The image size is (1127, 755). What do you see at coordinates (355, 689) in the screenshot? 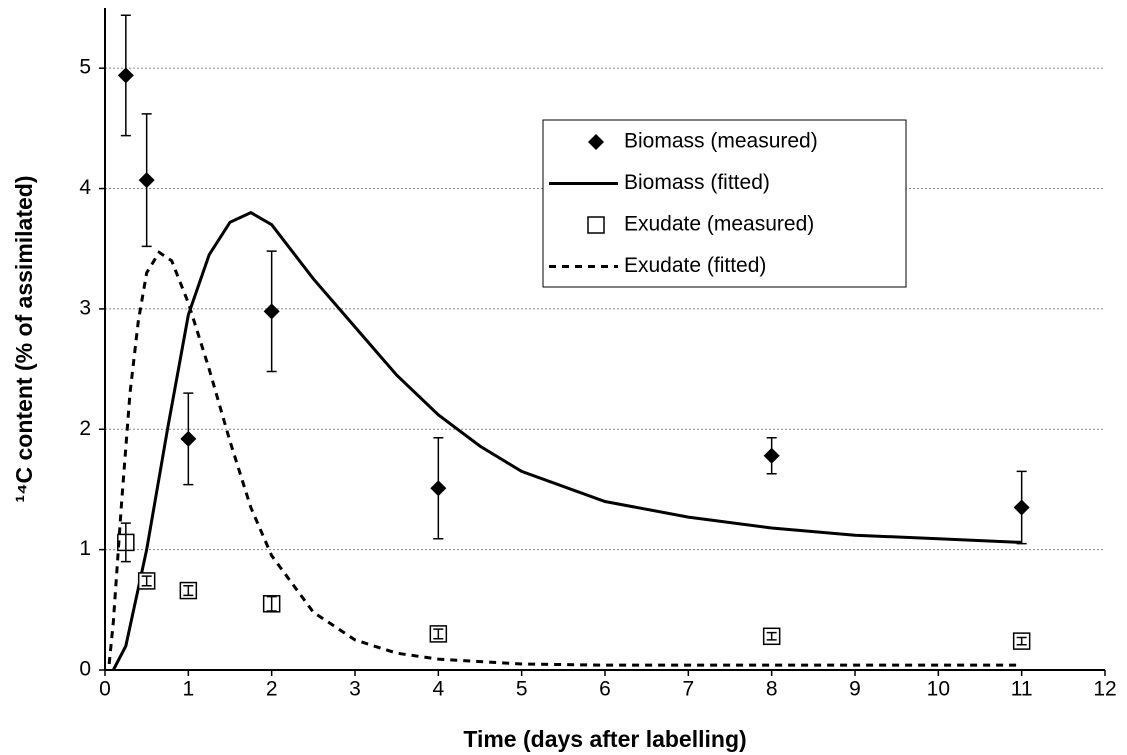
I see `x-tick-label: 3` at bounding box center [355, 689].